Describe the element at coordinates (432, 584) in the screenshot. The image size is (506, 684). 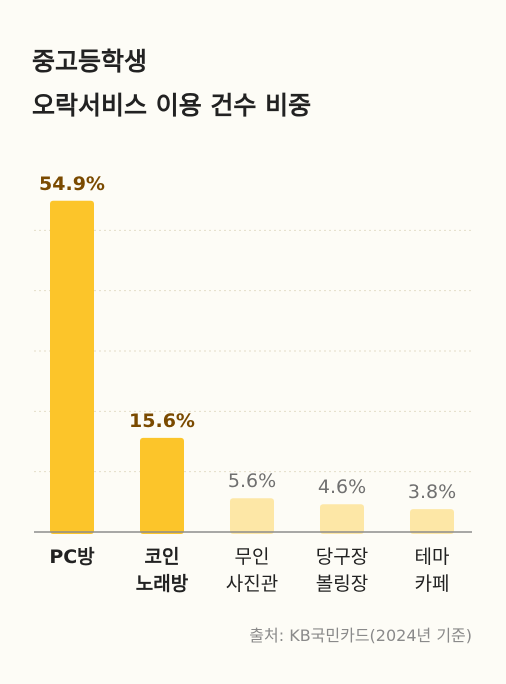
I see `category-label-5-line-2: 카페` at that location.